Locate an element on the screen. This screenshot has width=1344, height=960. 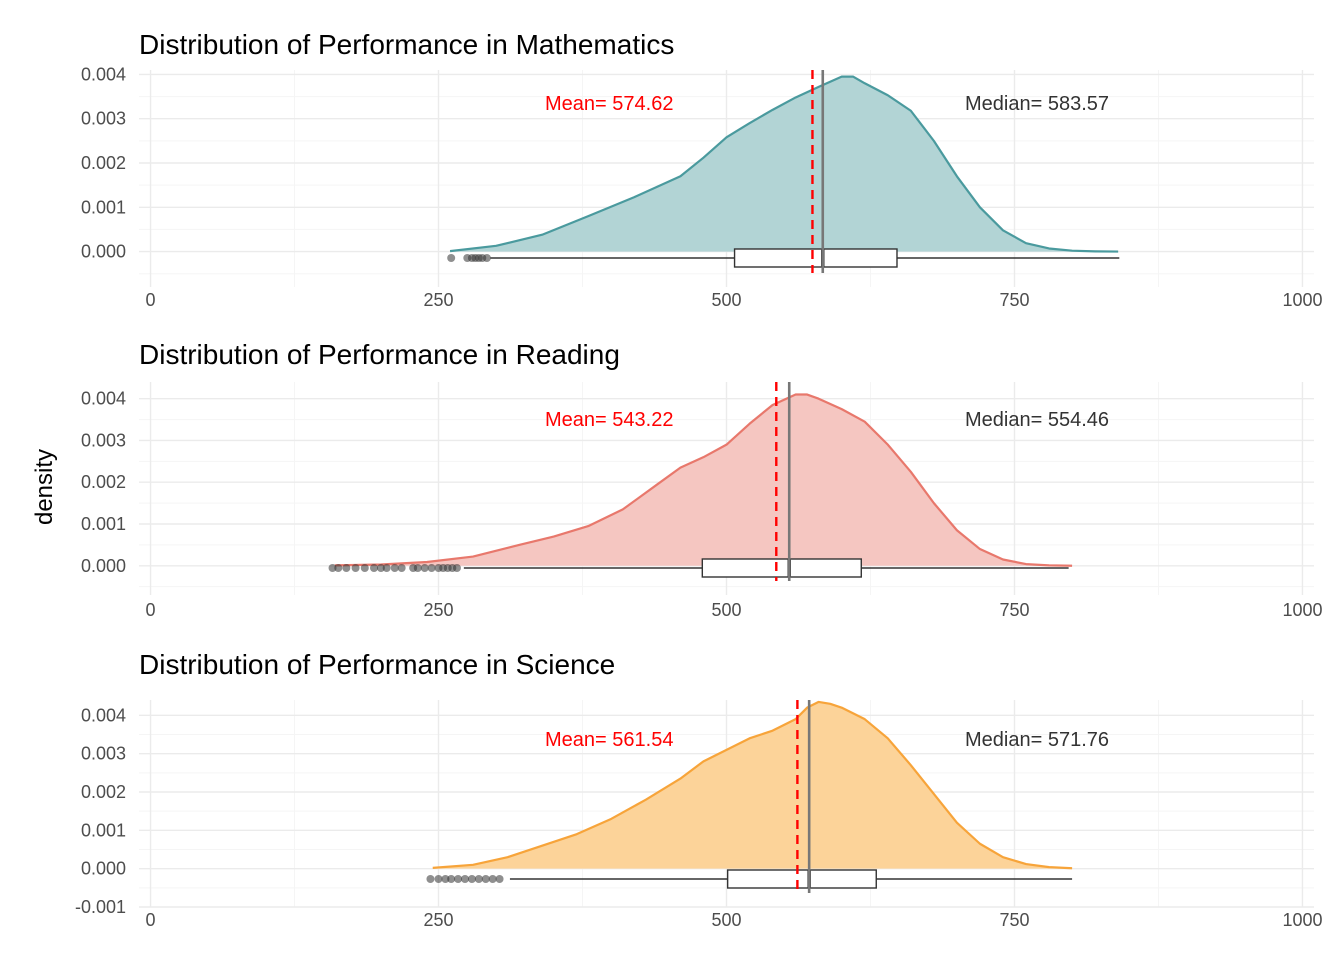
y-axis-title: density is located at coordinates (44, 487).